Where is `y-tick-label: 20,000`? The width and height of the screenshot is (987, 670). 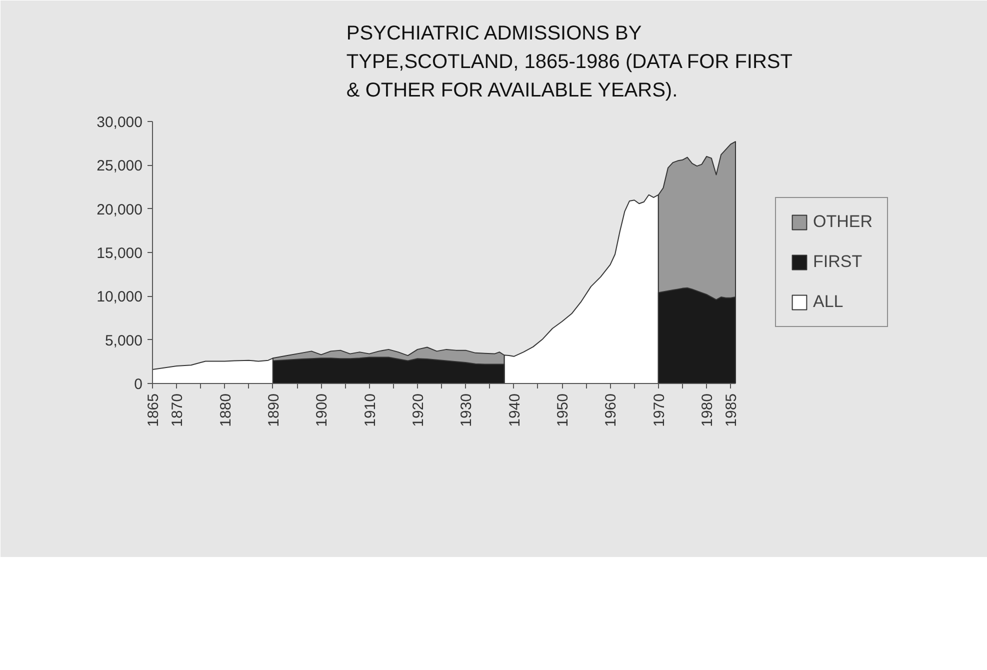 y-tick-label: 20,000 is located at coordinates (119, 209).